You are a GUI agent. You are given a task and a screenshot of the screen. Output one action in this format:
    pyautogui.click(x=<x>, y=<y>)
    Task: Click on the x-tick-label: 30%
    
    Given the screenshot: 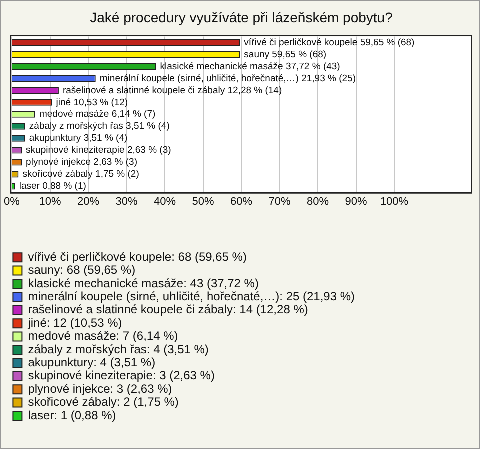 What is the action you would take?
    pyautogui.click(x=127, y=202)
    